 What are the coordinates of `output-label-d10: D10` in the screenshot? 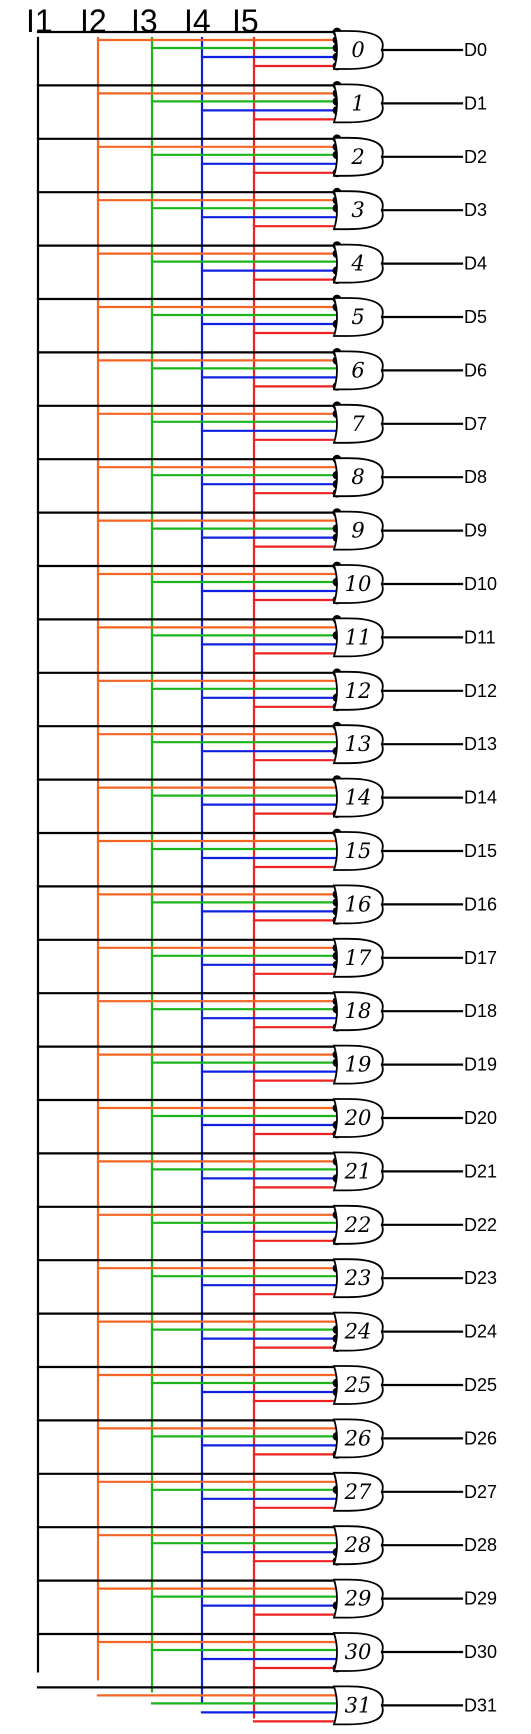 It's located at (480, 584).